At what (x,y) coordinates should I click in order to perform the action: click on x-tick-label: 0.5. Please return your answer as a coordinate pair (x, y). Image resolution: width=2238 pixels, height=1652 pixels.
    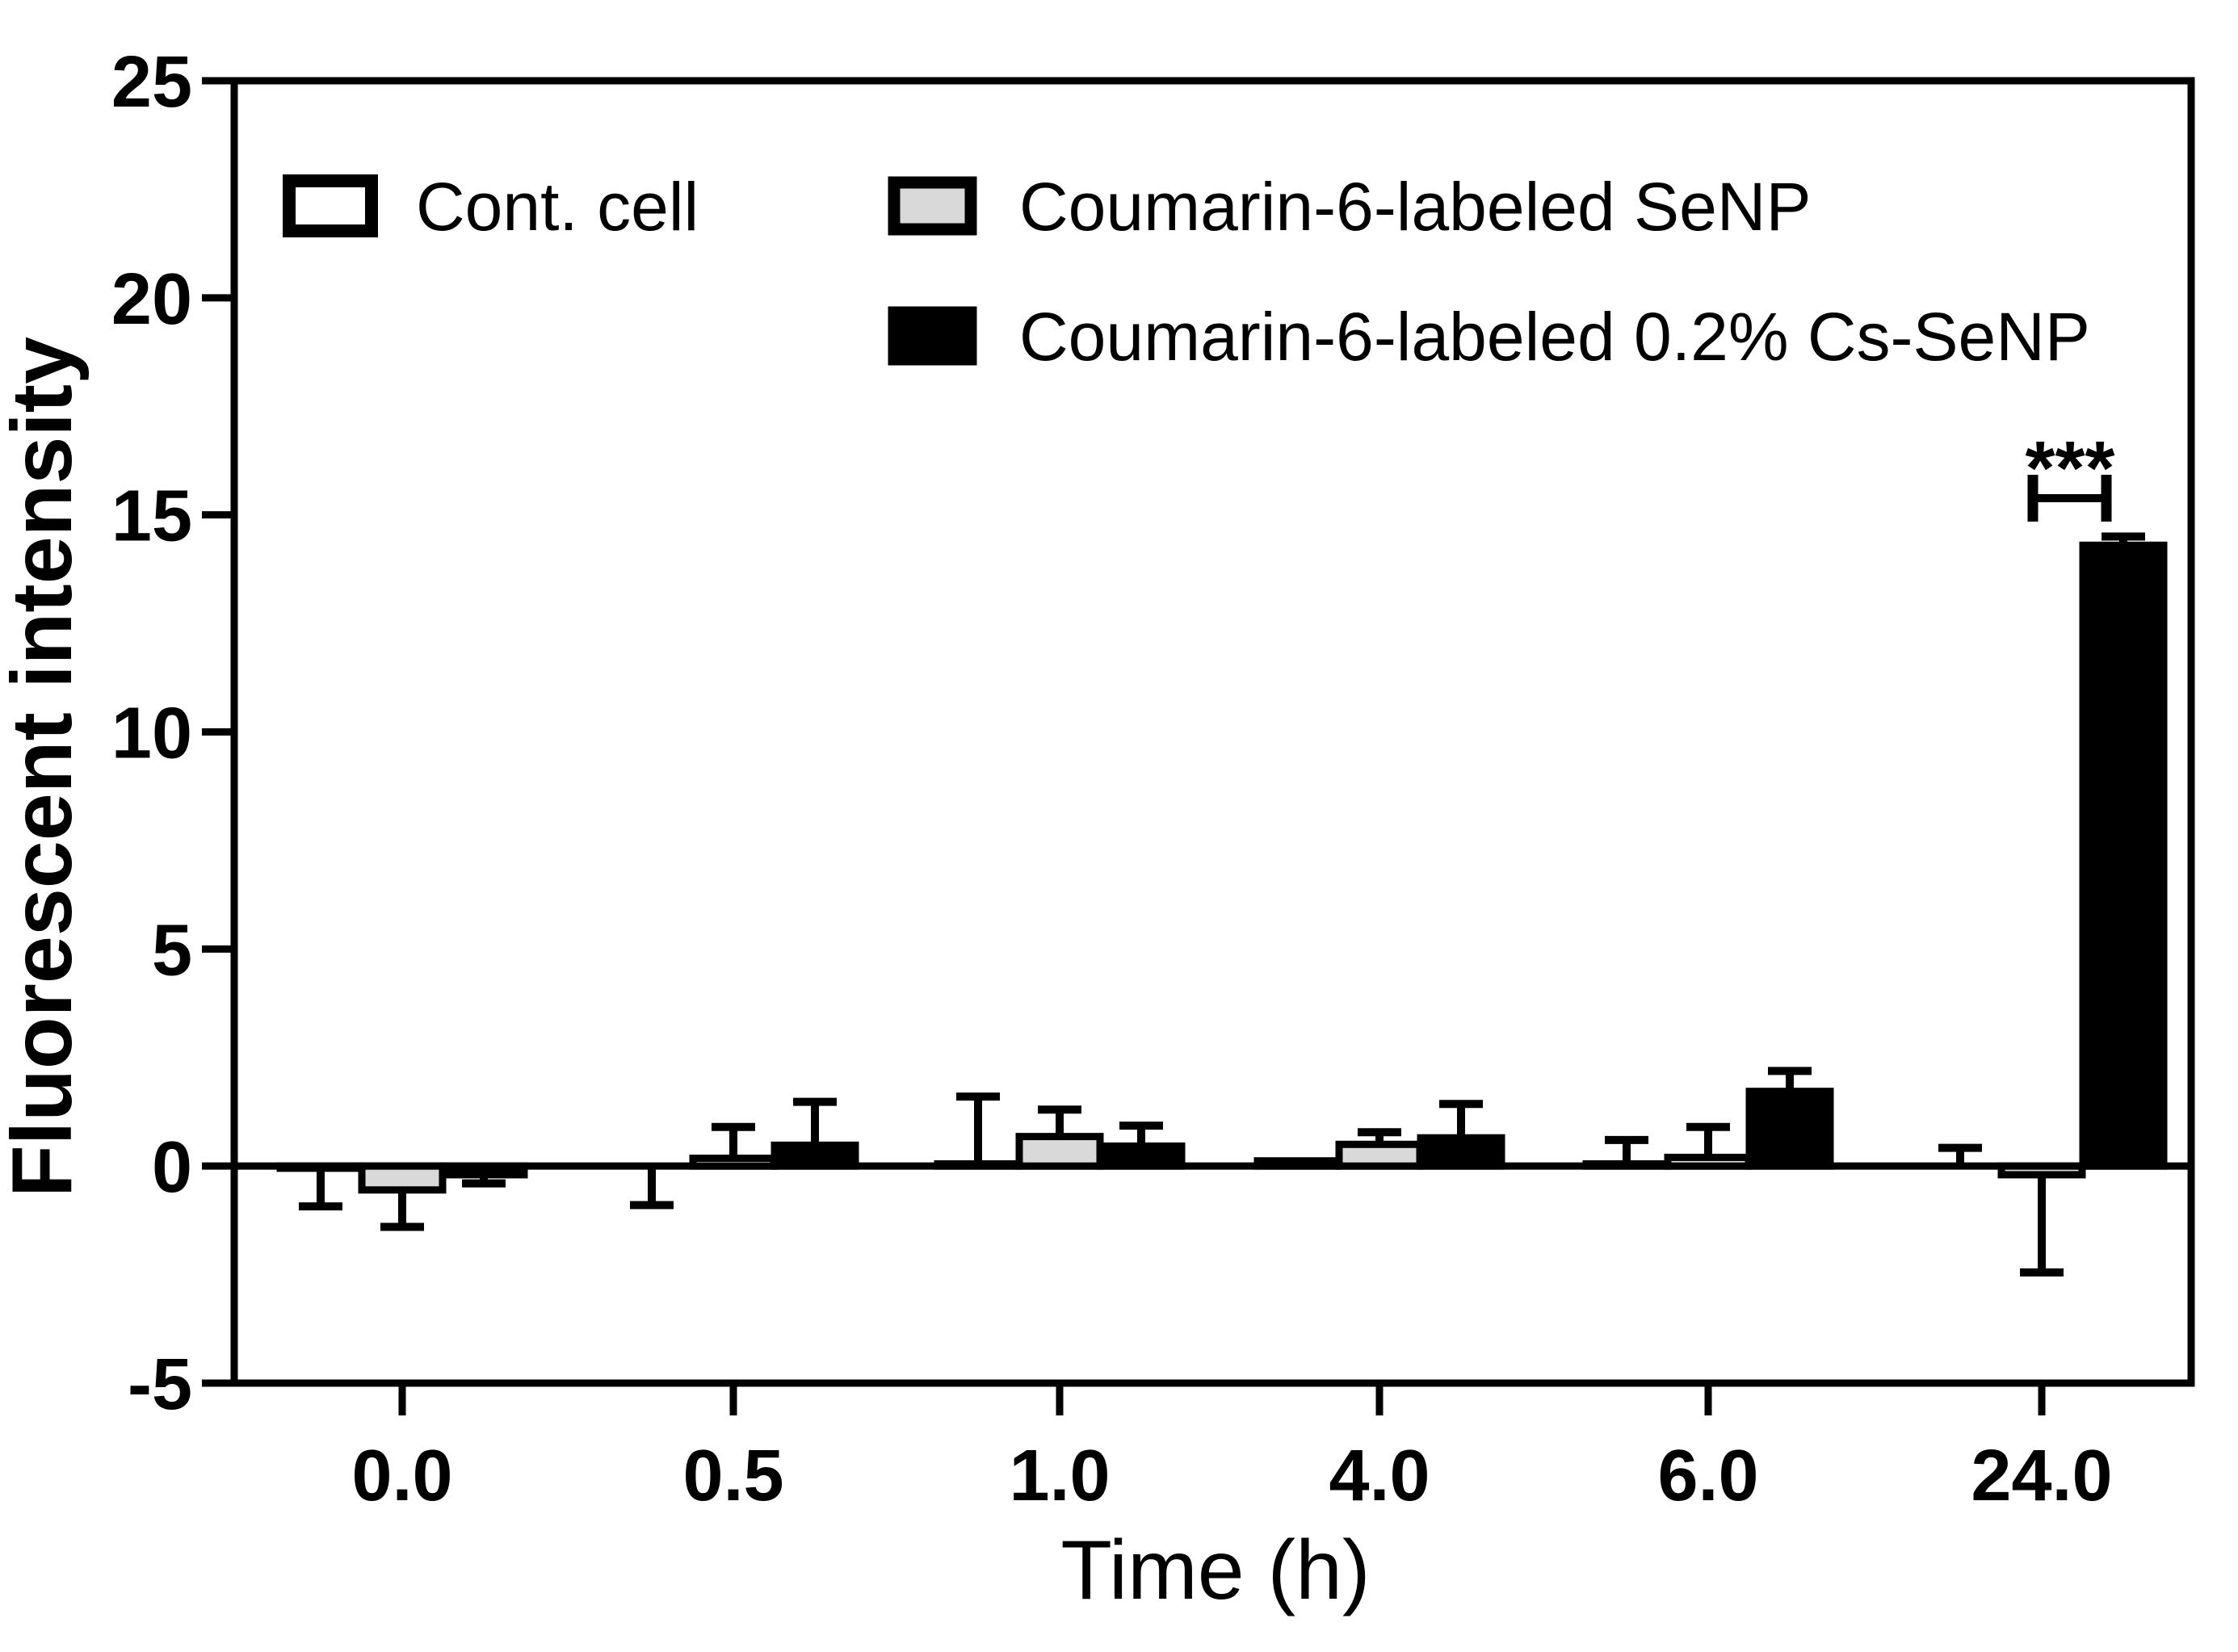
    Looking at the image, I should click on (732, 1476).